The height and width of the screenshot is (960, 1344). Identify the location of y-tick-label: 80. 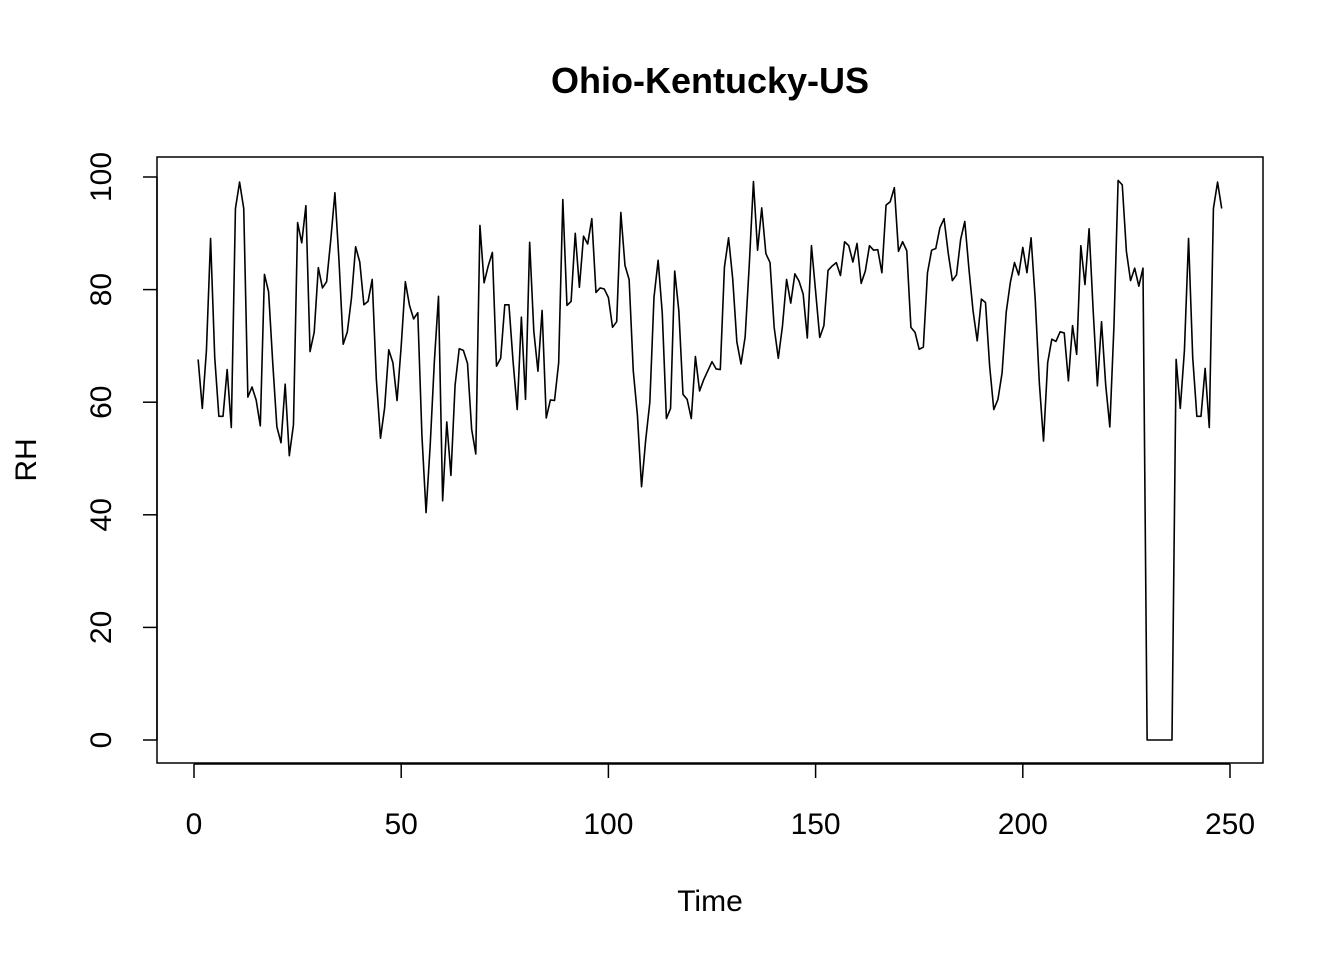
(101, 289).